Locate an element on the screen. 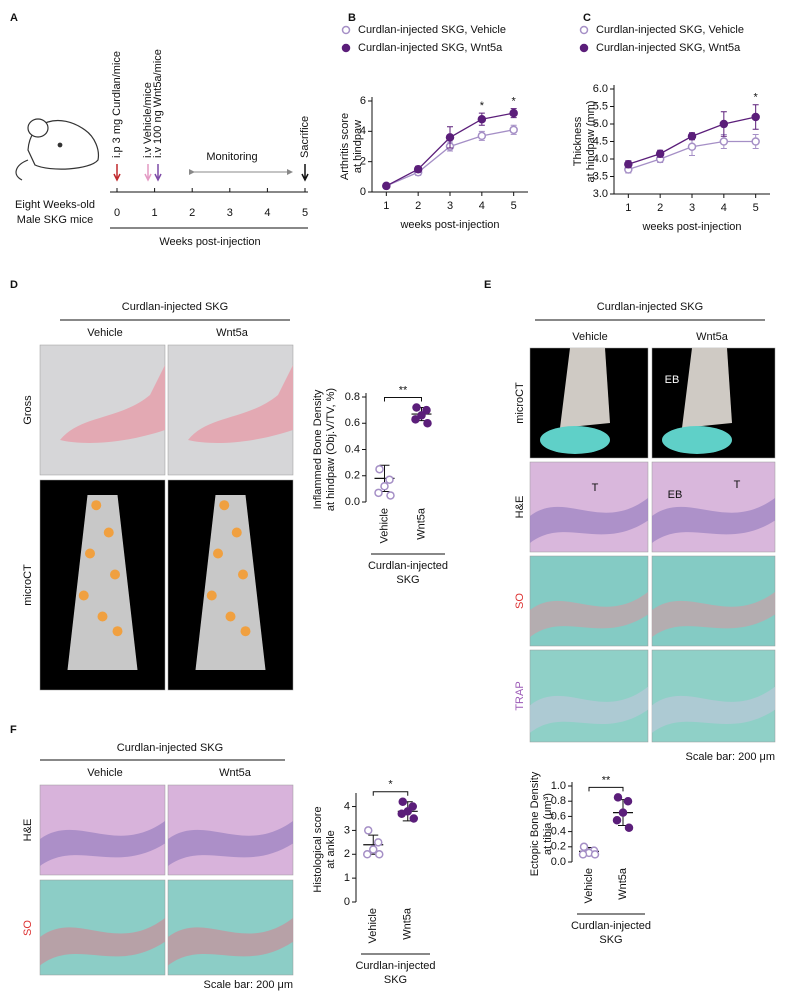 This screenshot has height=1001, width=786. y-tick-label: 0.0 is located at coordinates (558, 862).